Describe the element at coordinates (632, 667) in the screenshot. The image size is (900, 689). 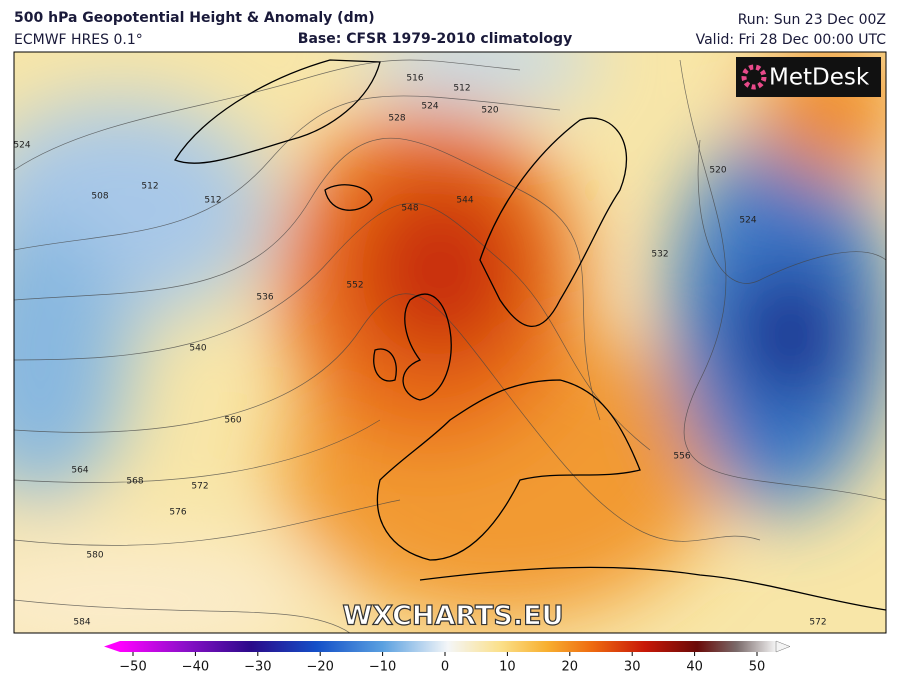
I see `colorbar-tick-label: 30` at that location.